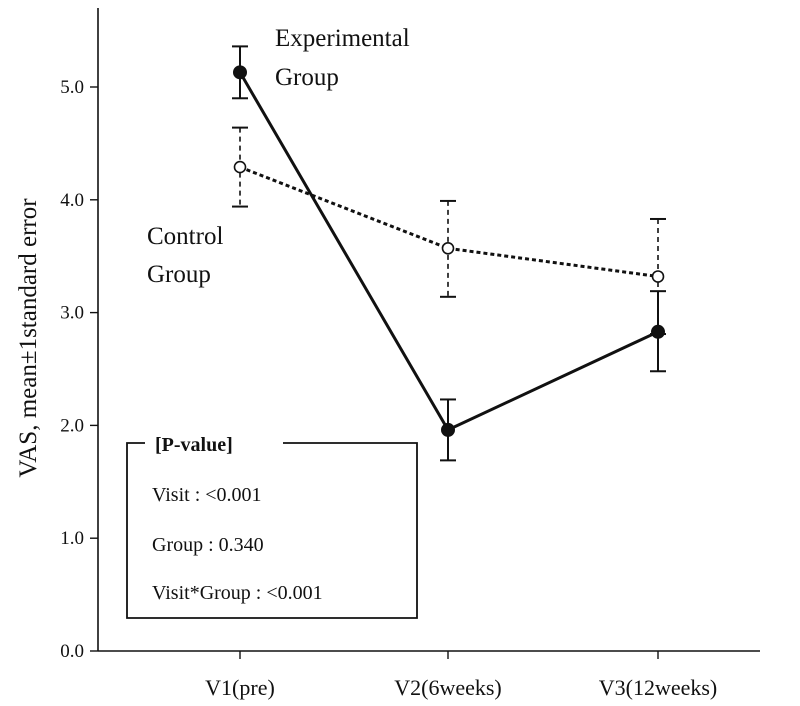 This screenshot has width=800, height=706. Describe the element at coordinates (72, 651) in the screenshot. I see `y-tick-label: 0.0` at that location.